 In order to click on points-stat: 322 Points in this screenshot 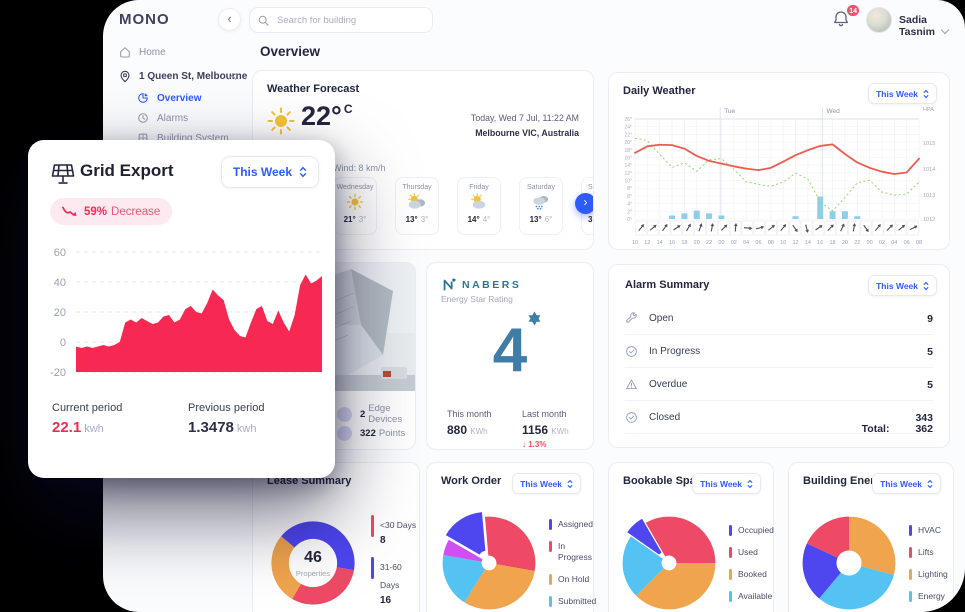, I will do `click(371, 433)`.